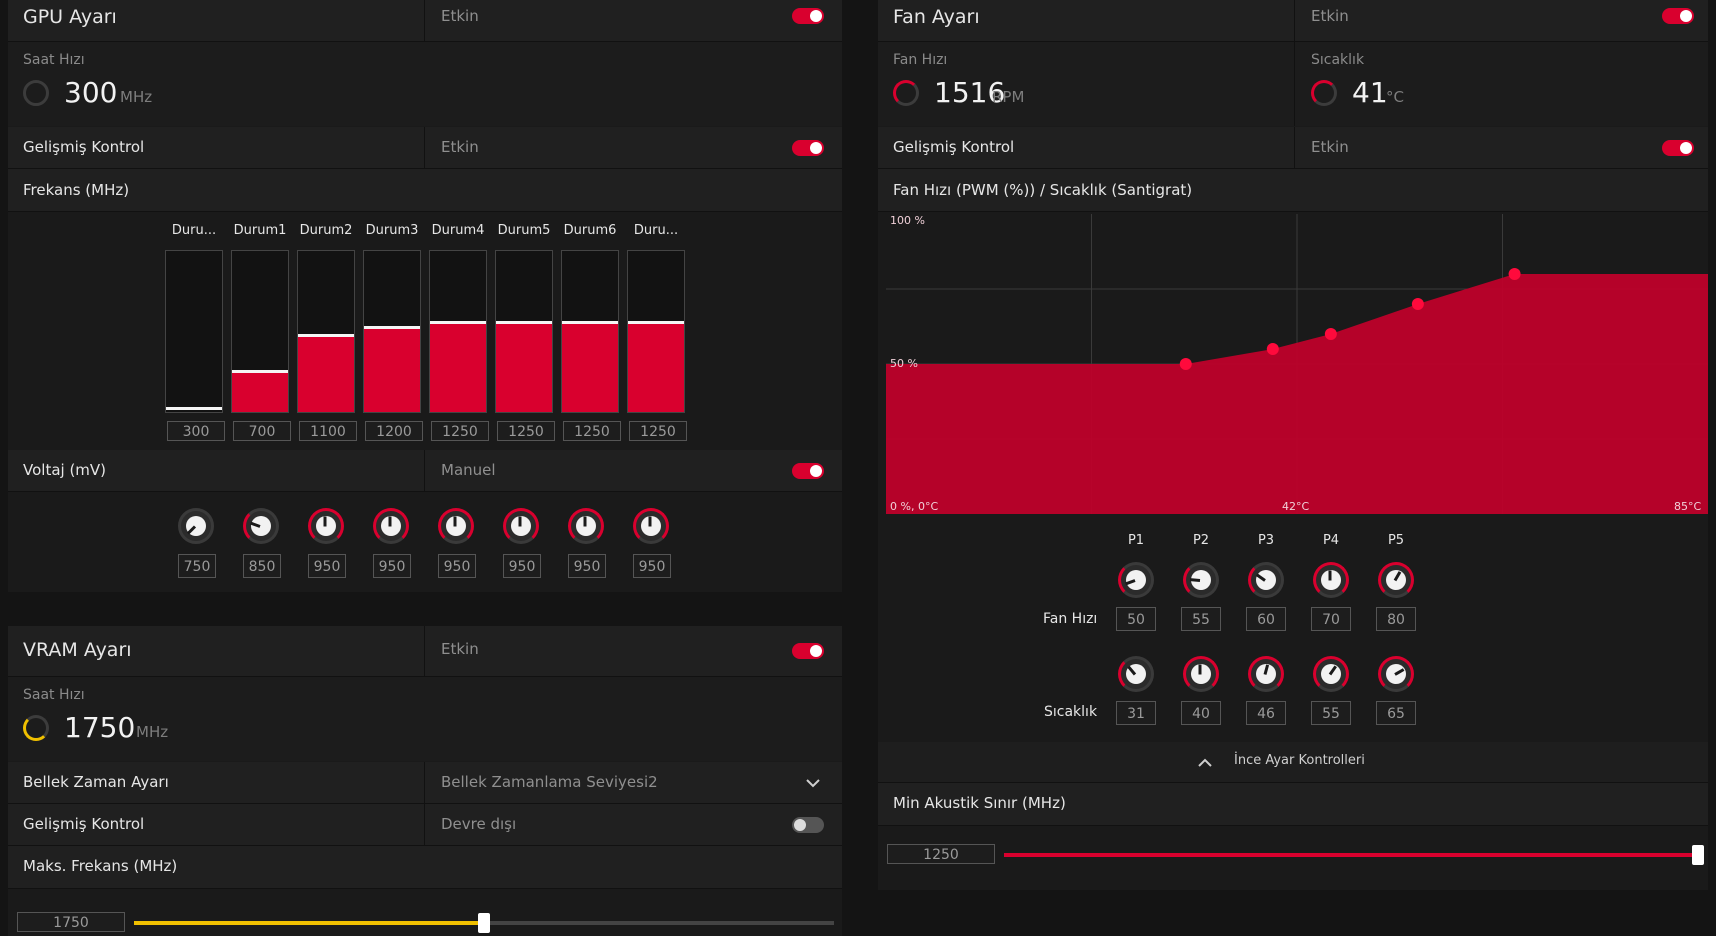 This screenshot has width=1716, height=936. Describe the element at coordinates (460, 16) in the screenshot. I see `gpu-enabled-text: Etkin` at that location.